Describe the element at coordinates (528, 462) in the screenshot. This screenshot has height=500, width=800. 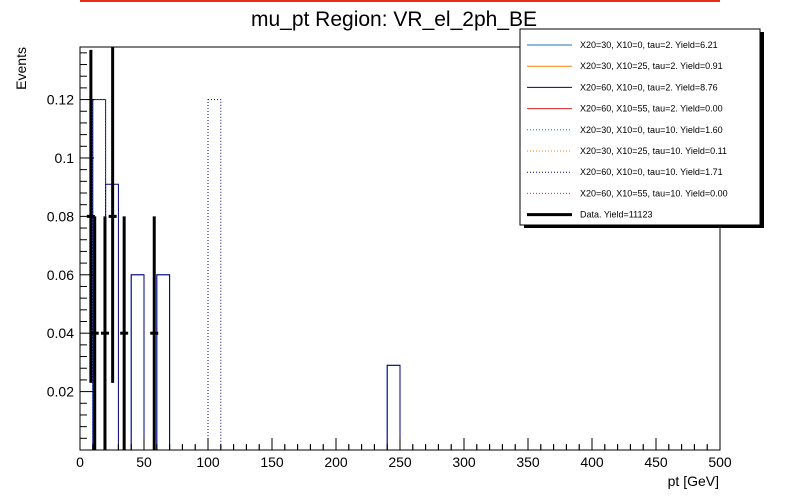
I see `x-tick-label: 350` at that location.